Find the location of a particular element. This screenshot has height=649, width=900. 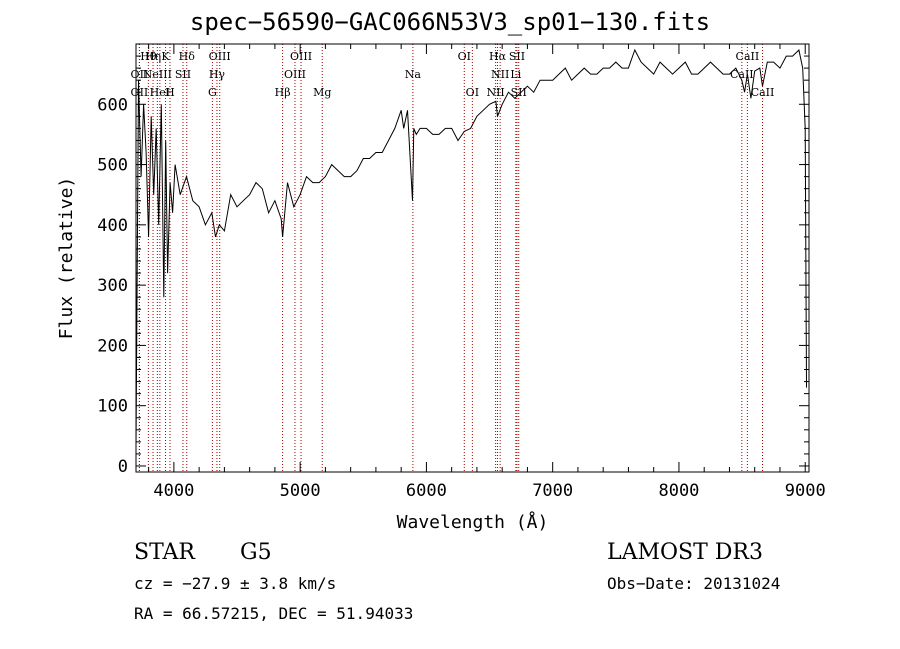

x-tick-label-8000: 8000 is located at coordinates (678, 491).